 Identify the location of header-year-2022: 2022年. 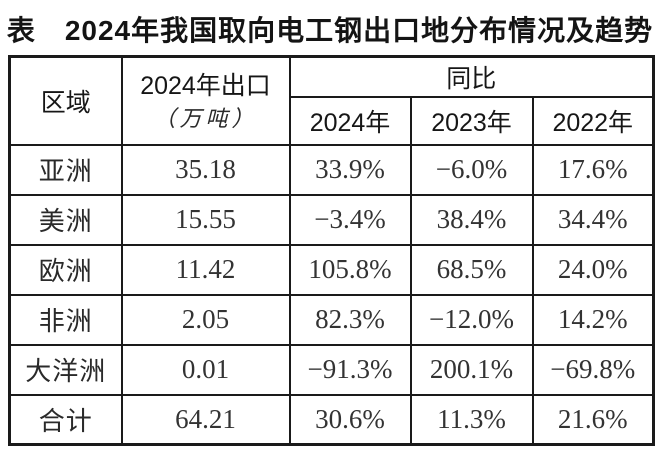
(593, 120).